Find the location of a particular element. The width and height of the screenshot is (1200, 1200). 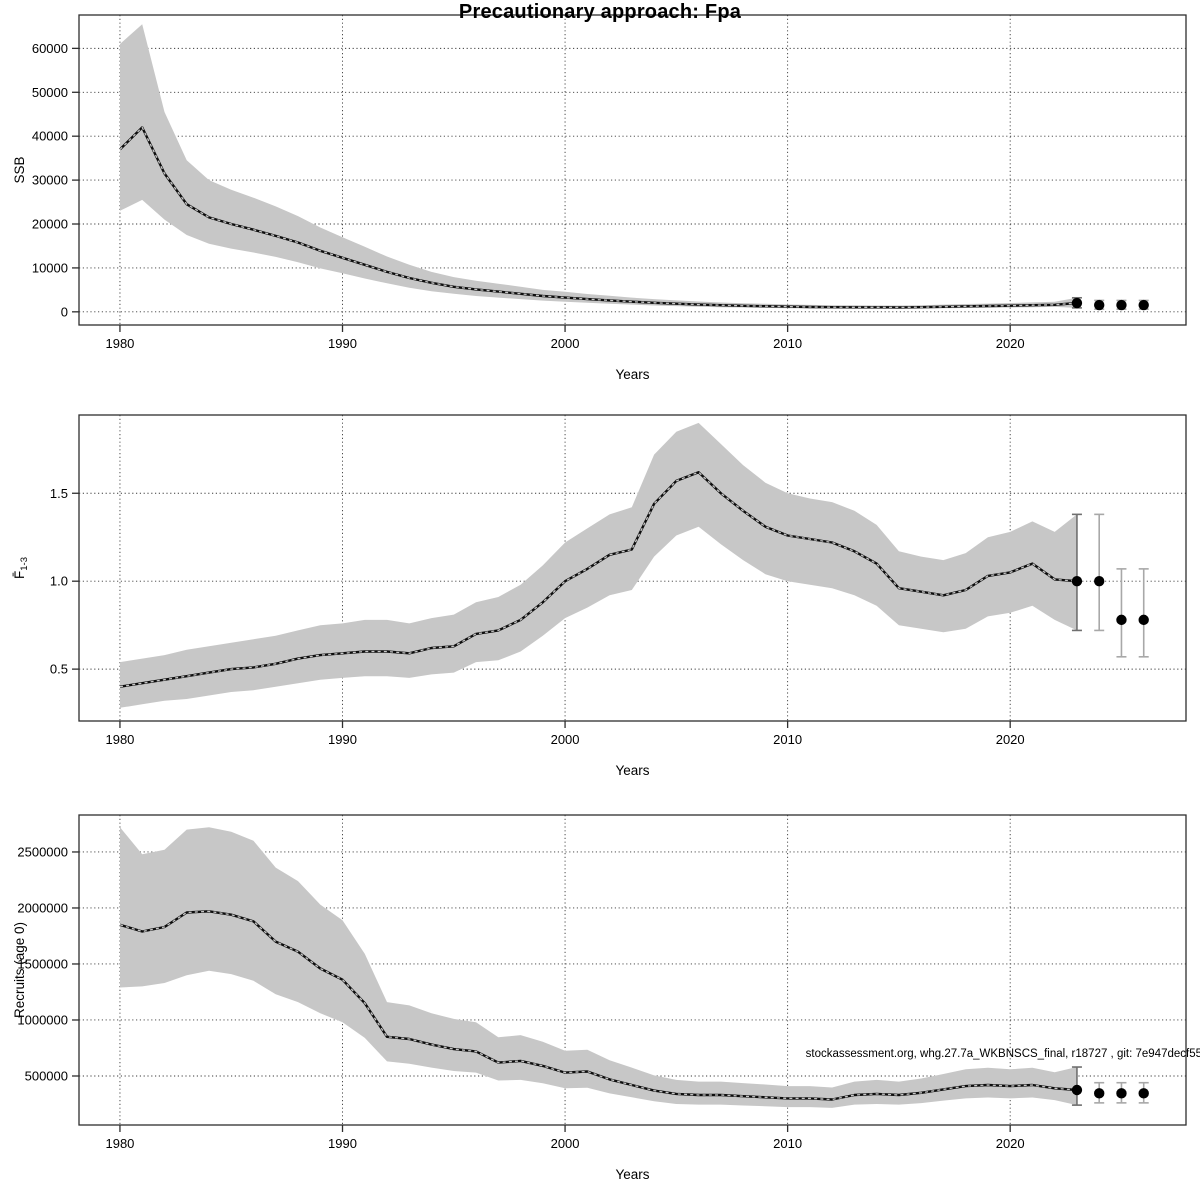

y-axis-label: Recruits (age 0) is located at coordinates (19, 970).